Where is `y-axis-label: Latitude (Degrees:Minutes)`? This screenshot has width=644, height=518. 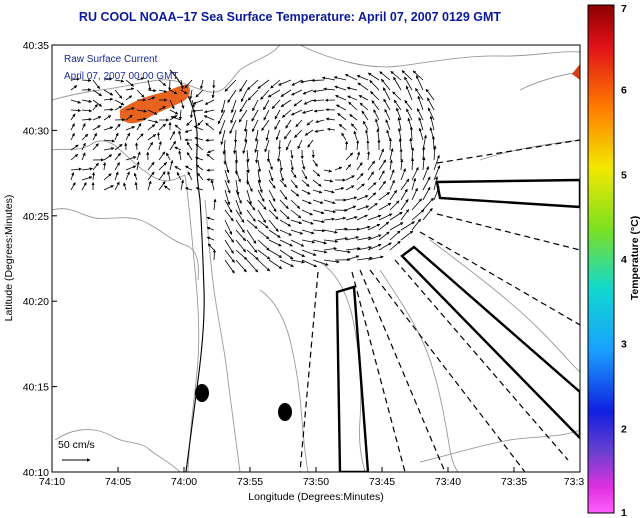
y-axis-label: Latitude (Degrees:Minutes) is located at coordinates (9, 258).